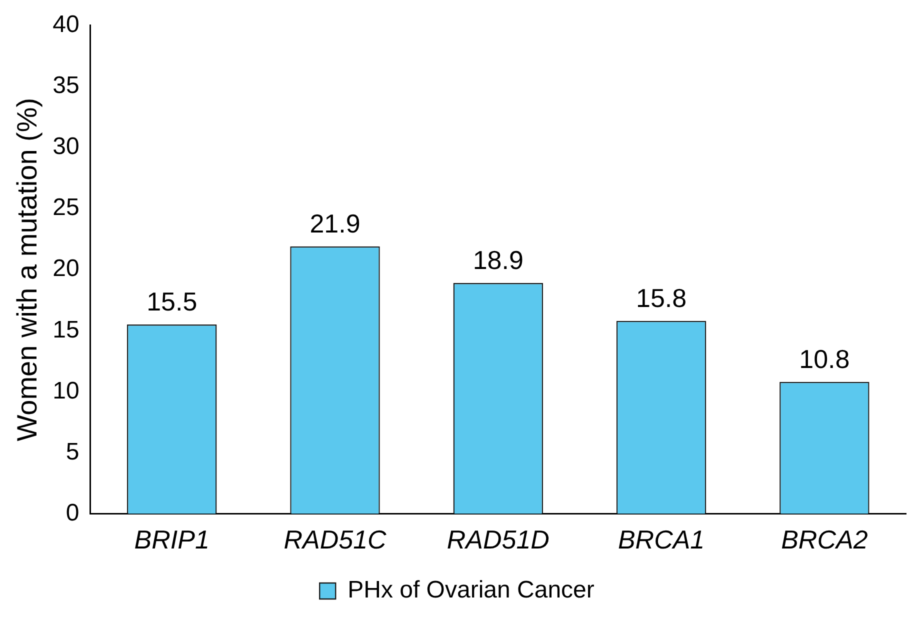 This screenshot has width=924, height=623. Describe the element at coordinates (335, 539) in the screenshot. I see `x-tick-label: RAD51C` at that location.